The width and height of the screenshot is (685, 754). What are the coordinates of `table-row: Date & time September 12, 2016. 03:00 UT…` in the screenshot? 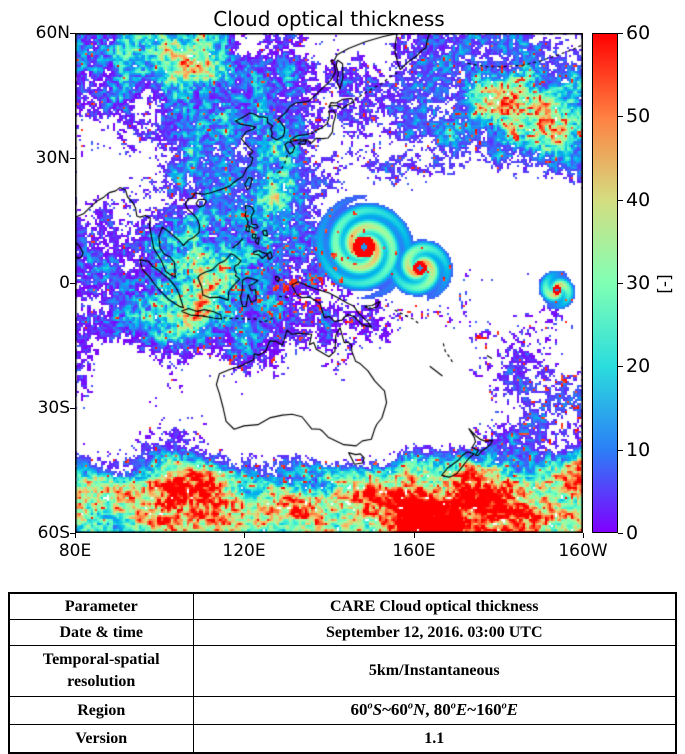 It's located at (342, 632).